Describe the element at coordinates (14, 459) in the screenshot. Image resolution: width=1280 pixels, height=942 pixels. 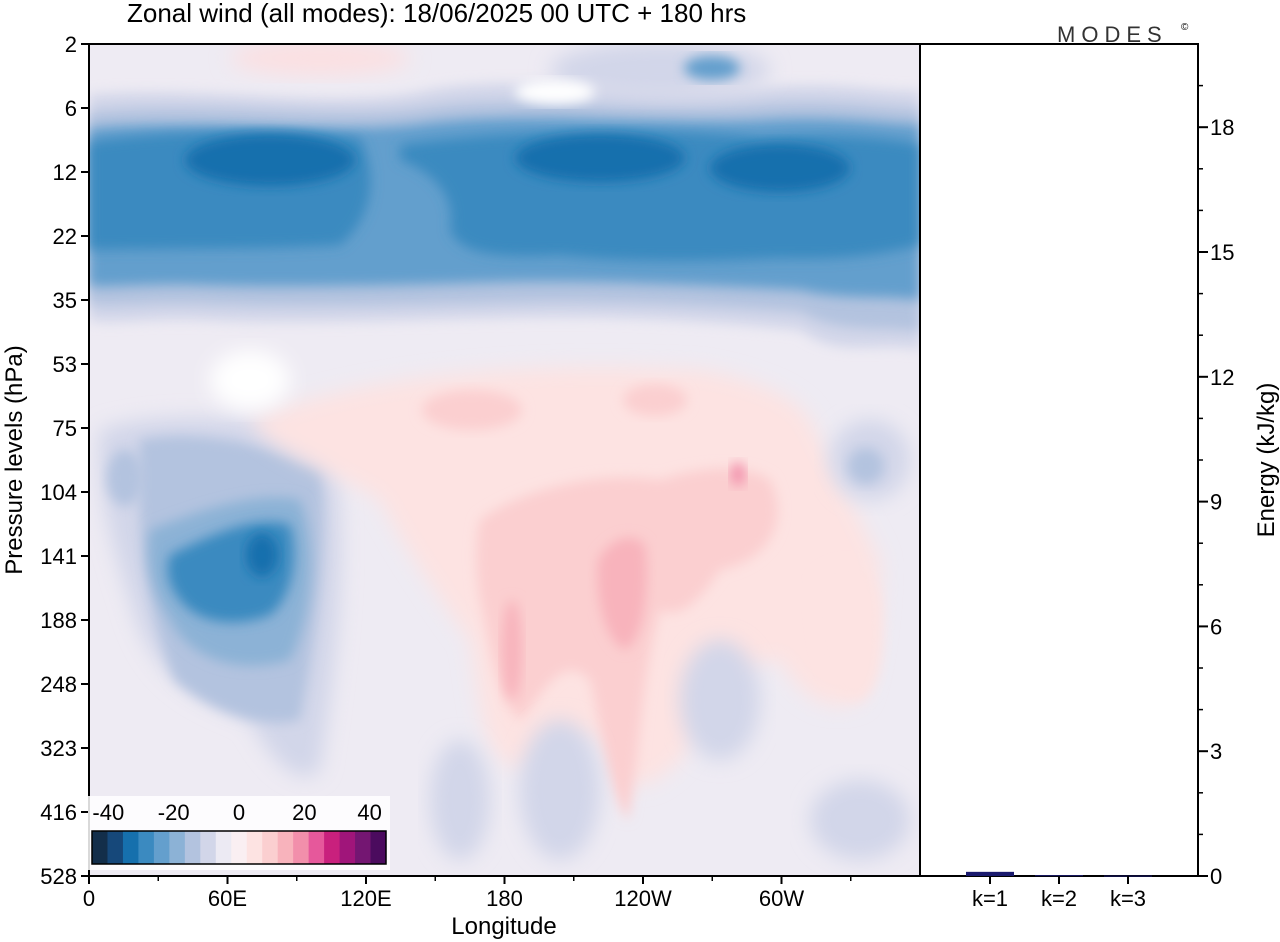
I see `y-axis-label: Pressure levels (hPa)` at that location.